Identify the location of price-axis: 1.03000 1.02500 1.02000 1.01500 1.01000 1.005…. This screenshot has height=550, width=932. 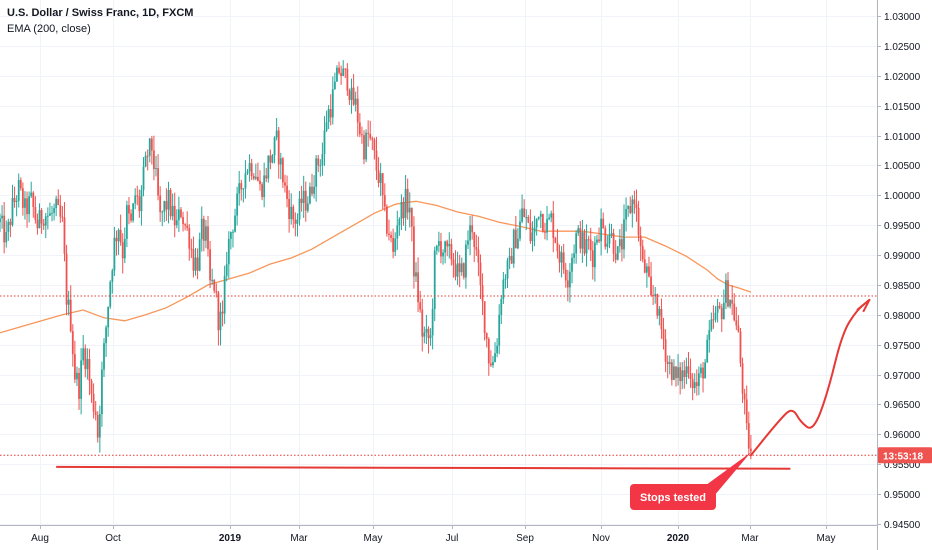
(904, 275).